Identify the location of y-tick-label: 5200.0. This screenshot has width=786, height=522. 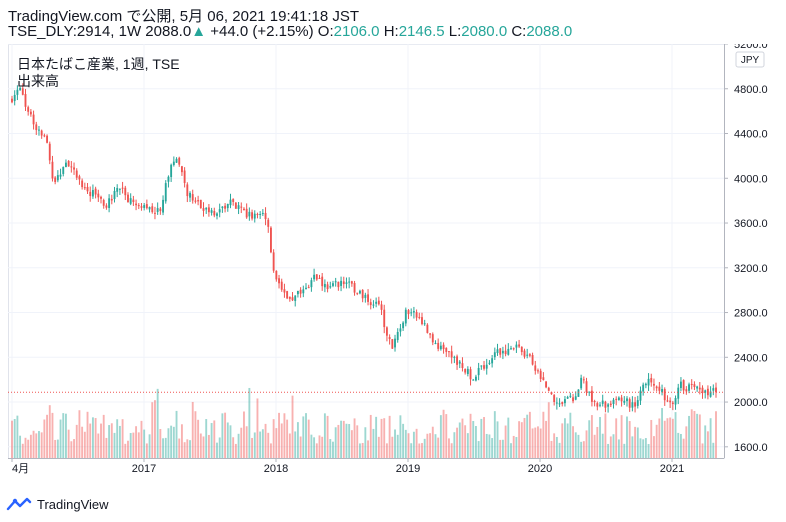
(751, 47).